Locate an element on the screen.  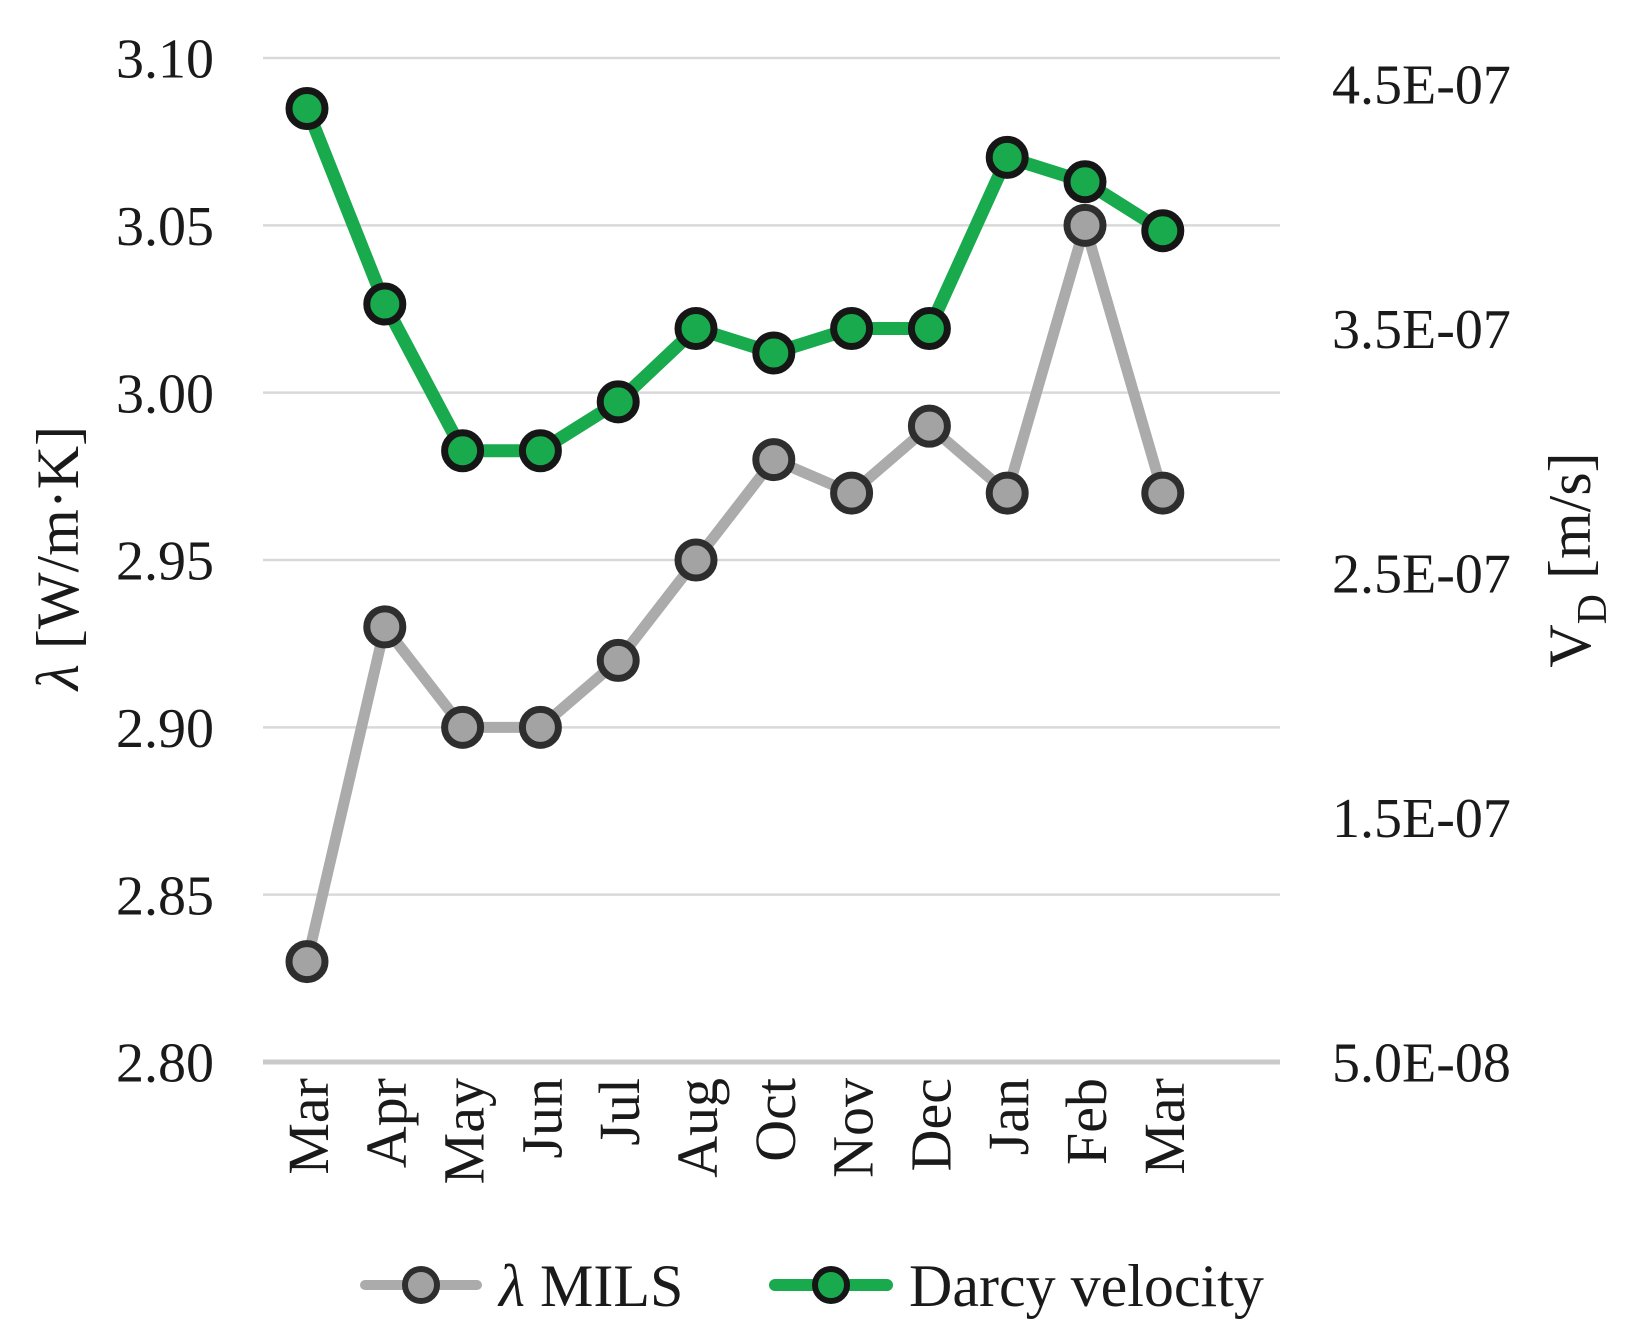
left-axis-tick-label: 2.85 is located at coordinates (165, 896).